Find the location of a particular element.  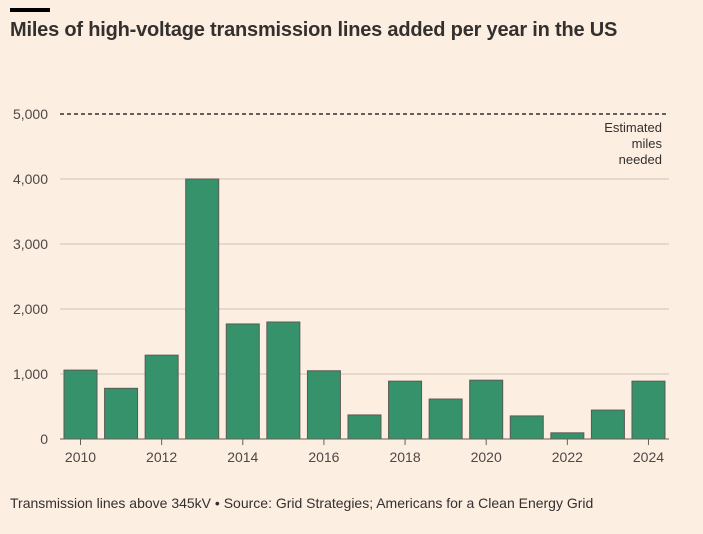

bar-2016 is located at coordinates (323, 405).